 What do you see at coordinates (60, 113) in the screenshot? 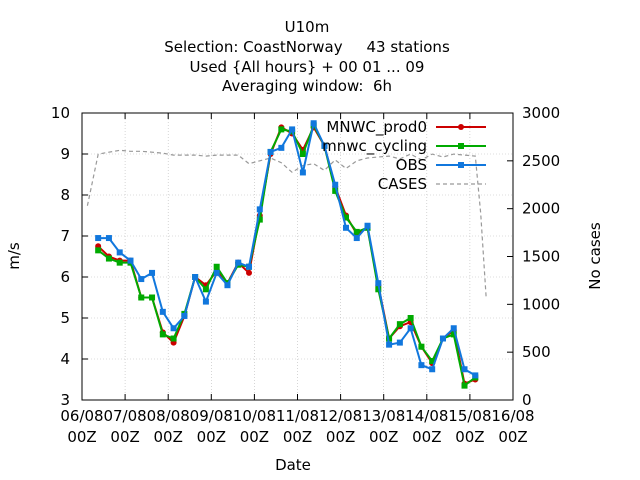
I see `y-tick-label: 10` at bounding box center [60, 113].